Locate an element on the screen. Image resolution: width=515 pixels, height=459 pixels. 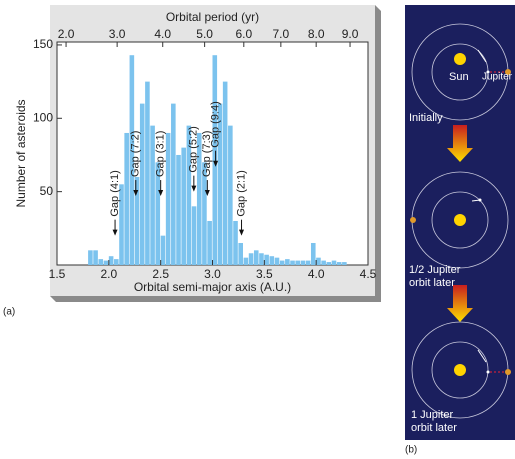
x-tick-label: 3.5 is located at coordinates (264, 274).